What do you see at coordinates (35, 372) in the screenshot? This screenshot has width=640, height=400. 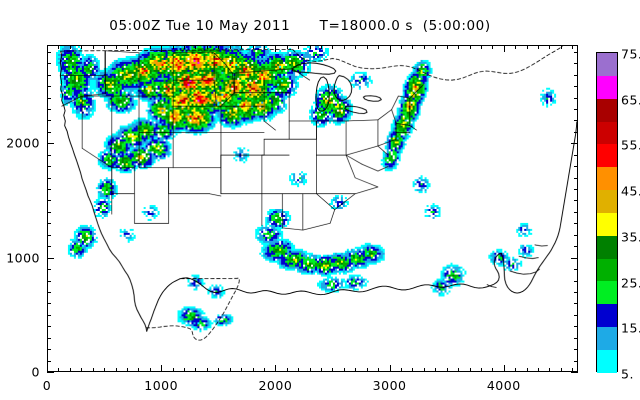 I see `y-axis-label-0: 0` at bounding box center [35, 372].